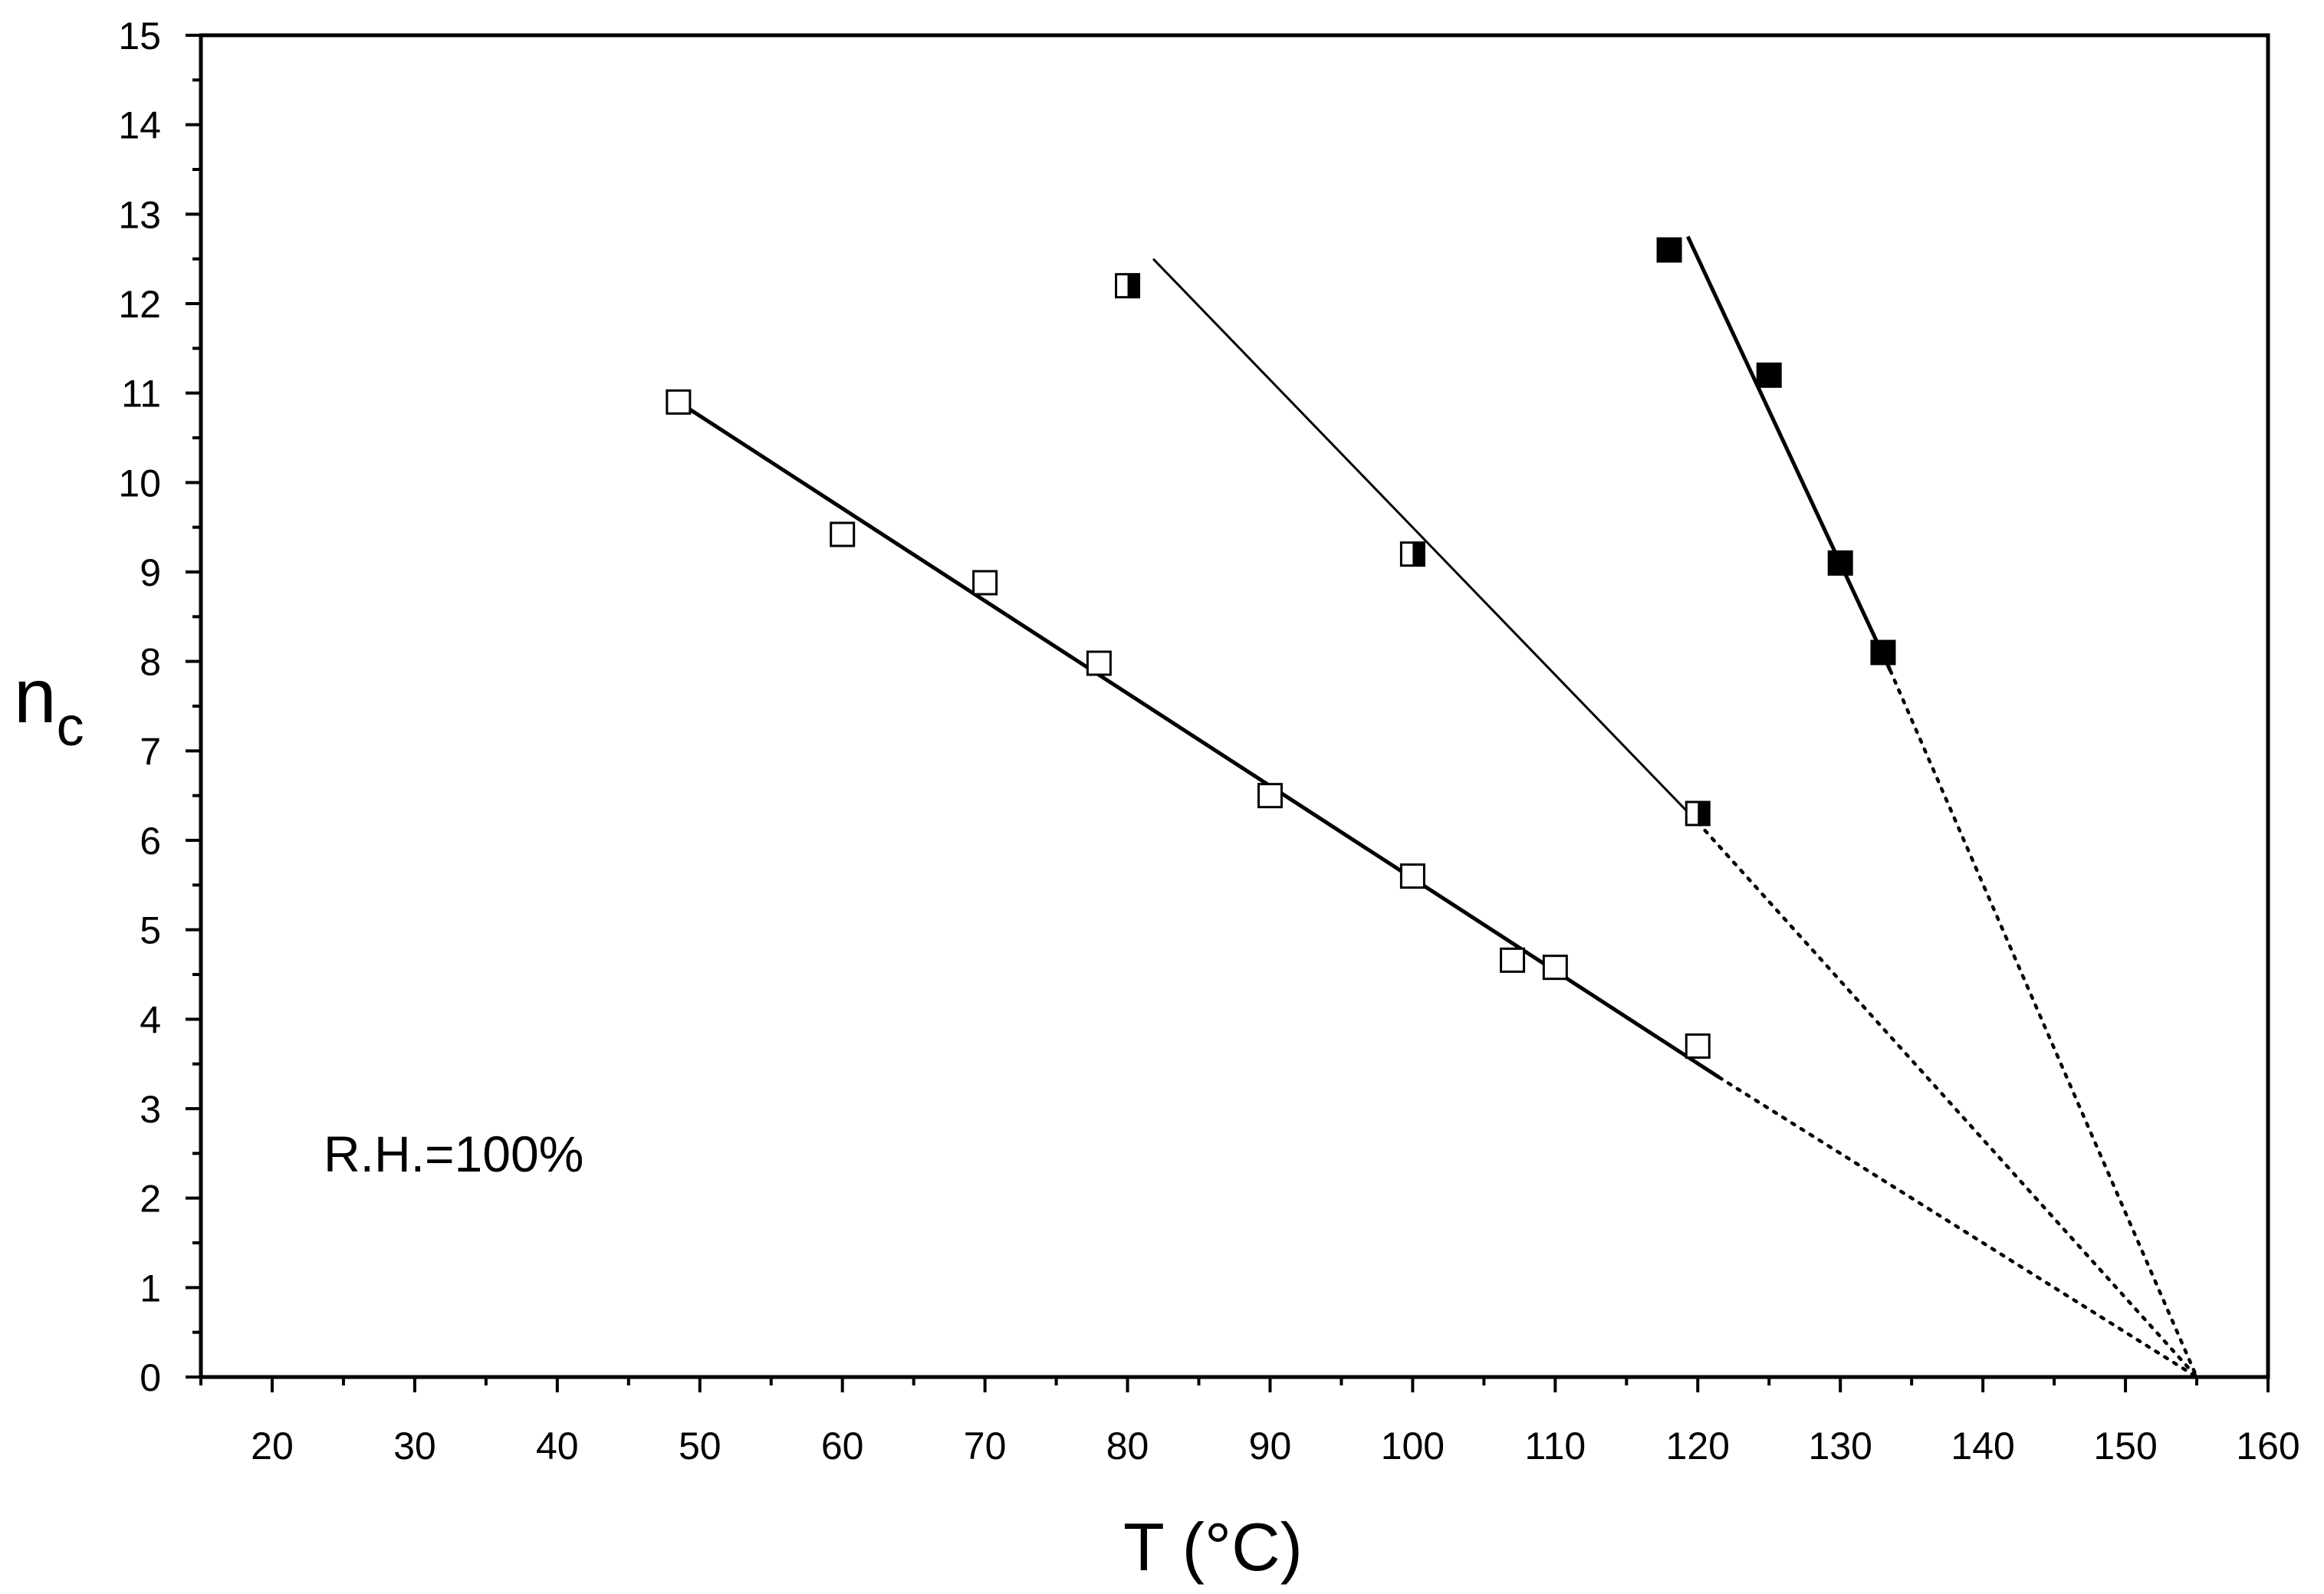  What do you see at coordinates (35, 696) in the screenshot?
I see `y-axis-title-main: n` at bounding box center [35, 696].